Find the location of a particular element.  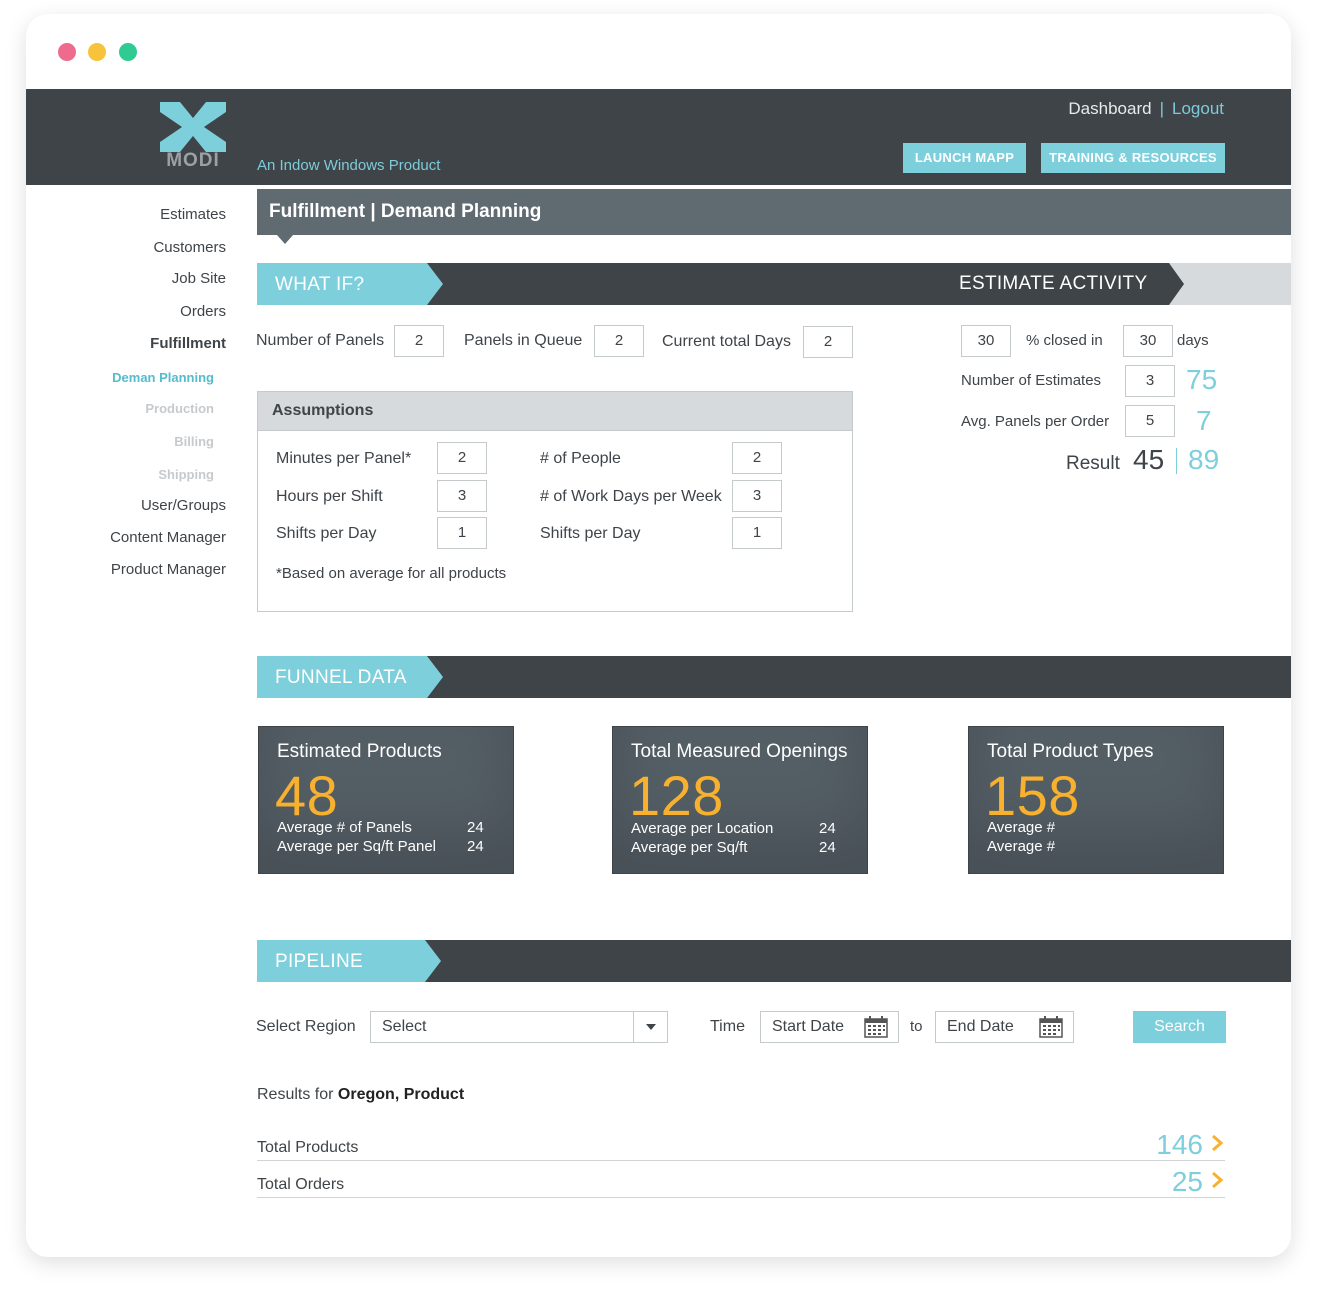

shifts-per-day-2-input: 1 is located at coordinates (757, 533).